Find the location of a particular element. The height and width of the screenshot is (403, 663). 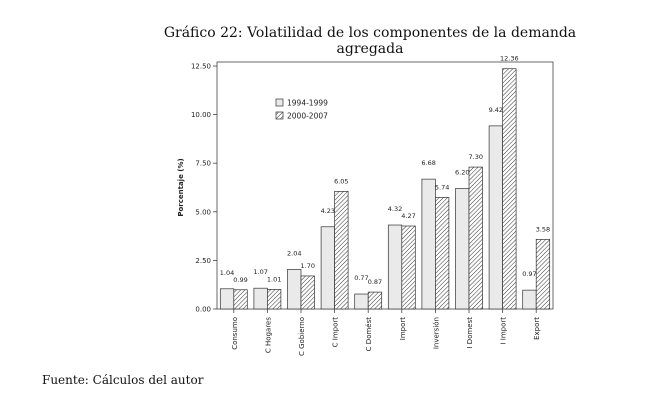

data-label-series-1: 4.32 is located at coordinates (395, 209).